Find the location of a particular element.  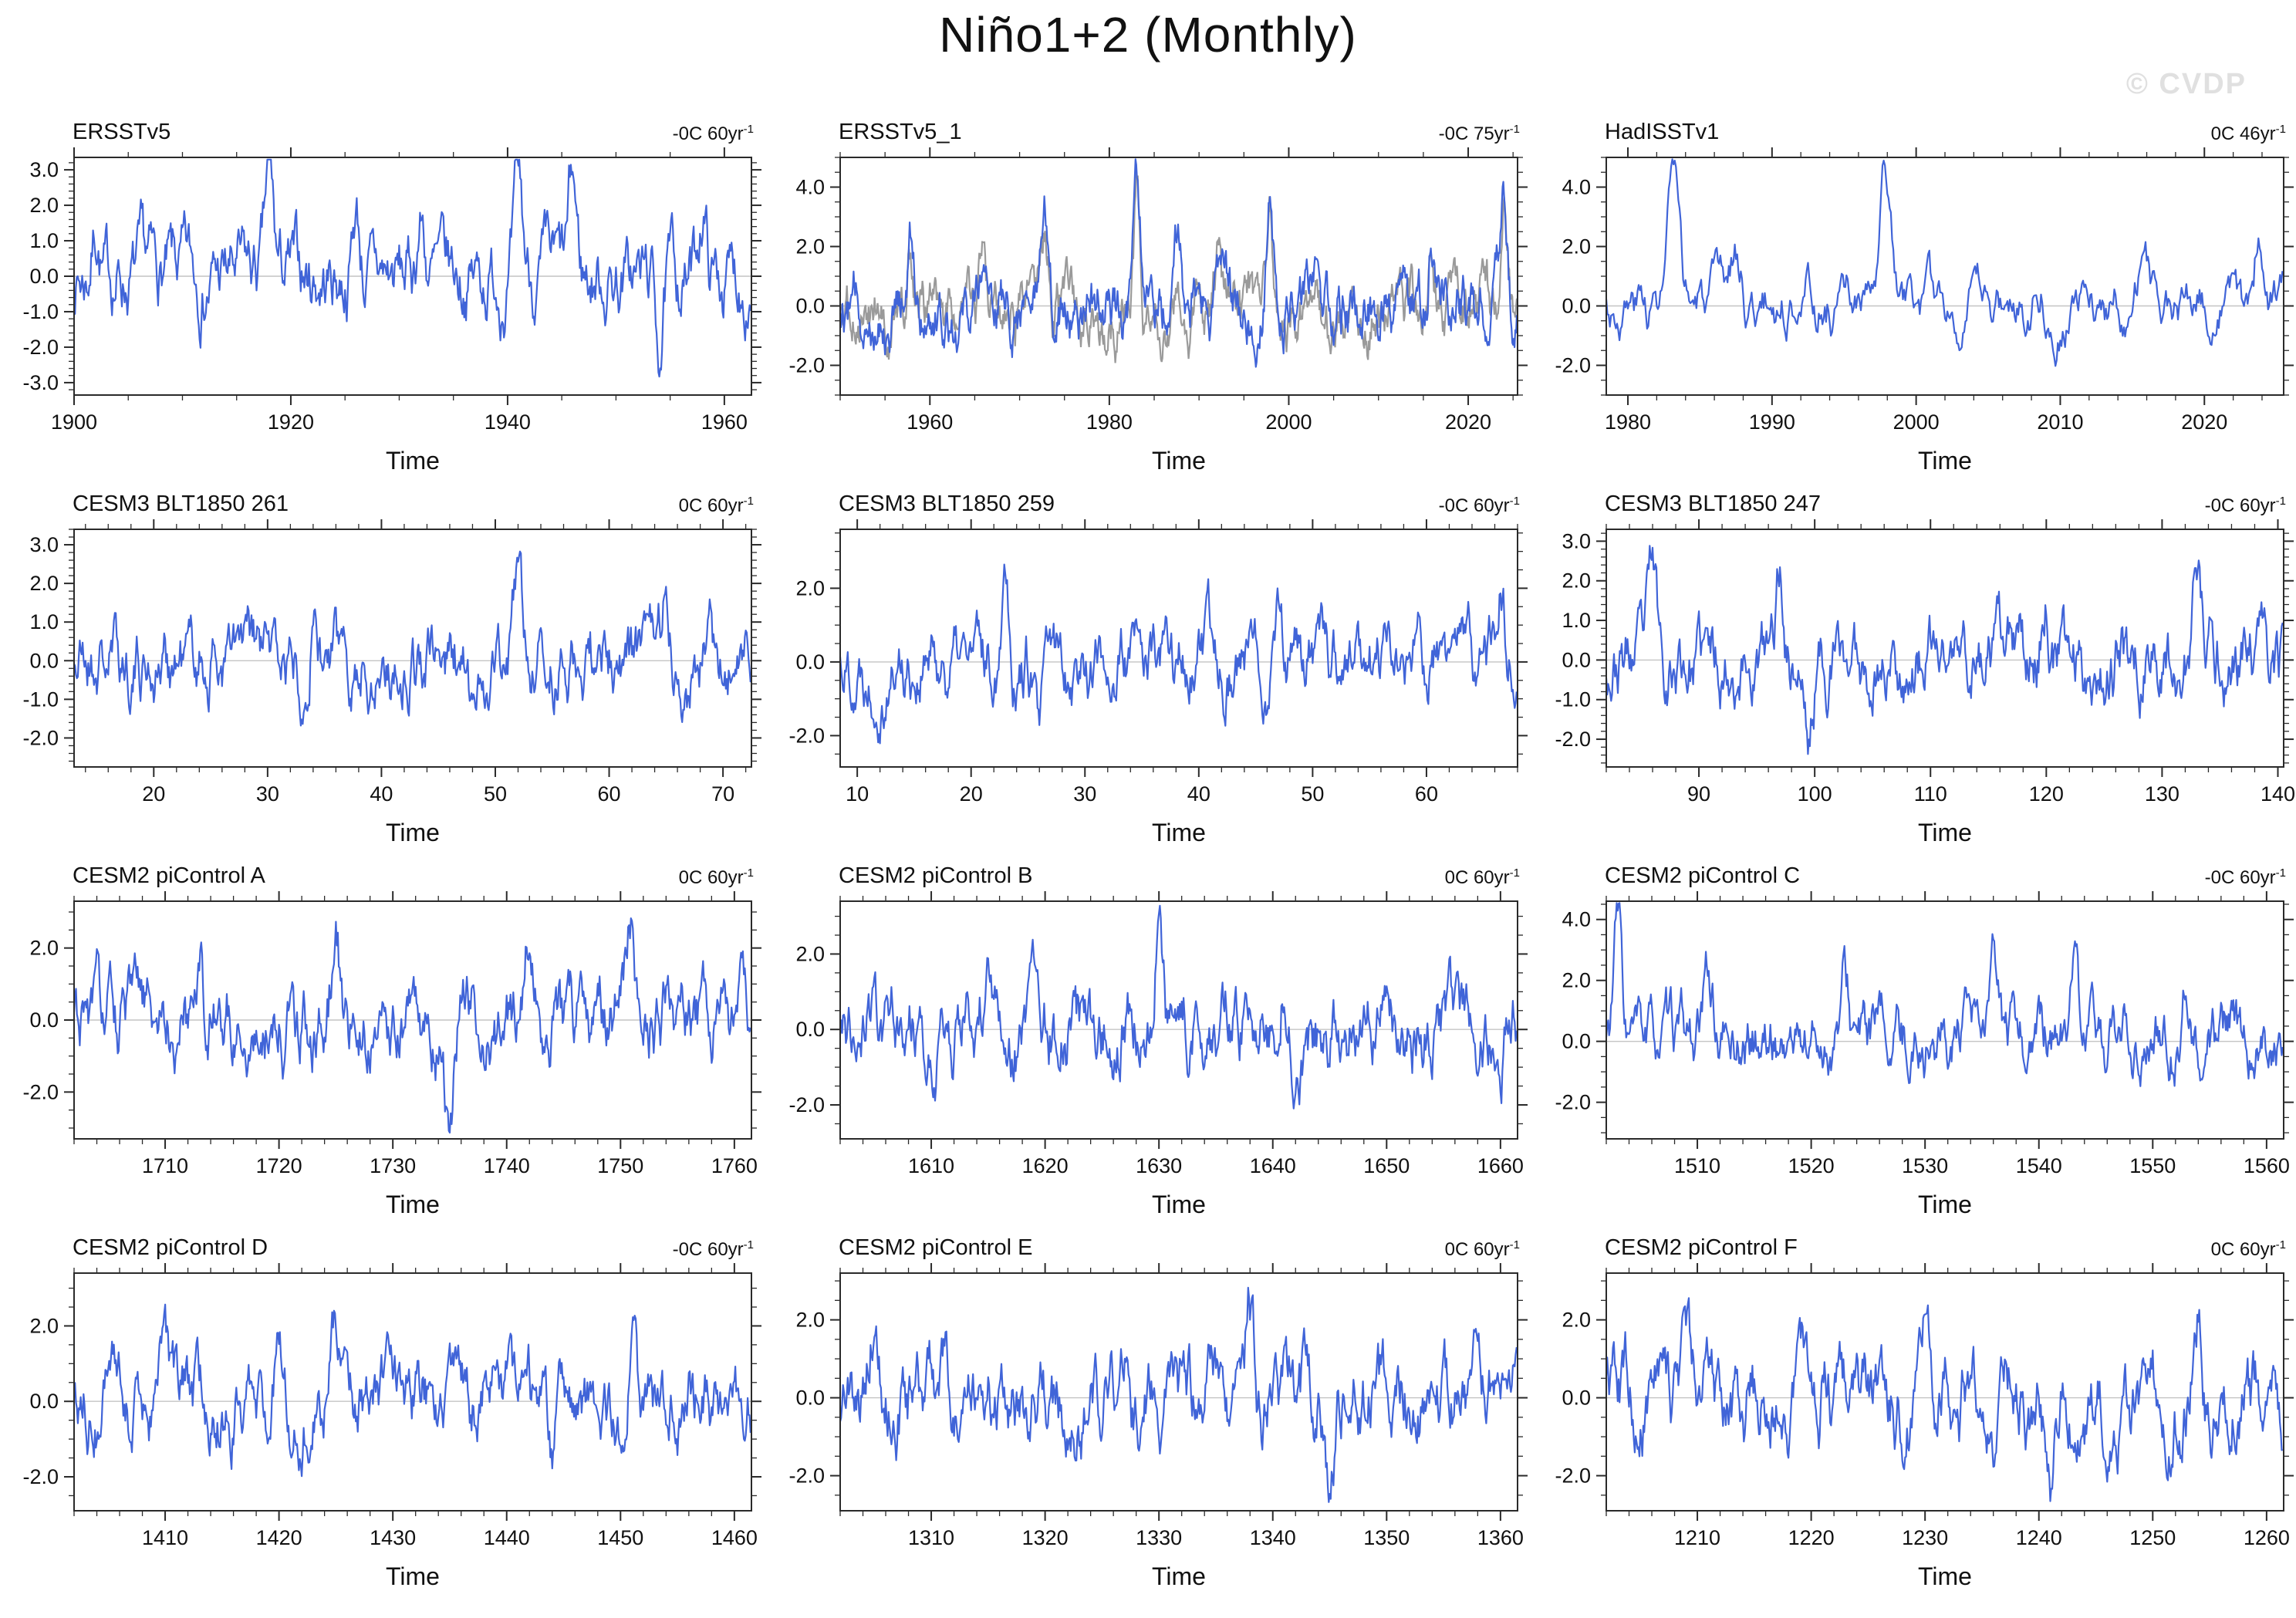

x-tick-label: 20 is located at coordinates (153, 794).